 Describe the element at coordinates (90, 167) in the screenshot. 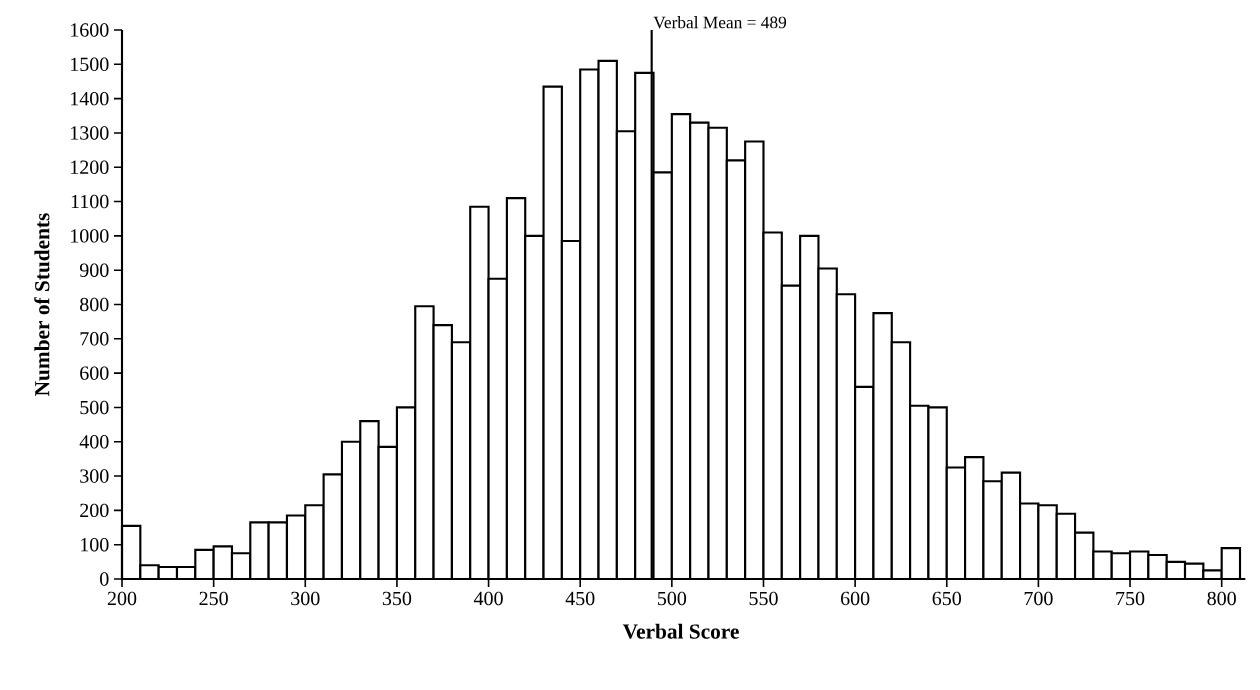

I see `y-tick-label: 1200` at that location.